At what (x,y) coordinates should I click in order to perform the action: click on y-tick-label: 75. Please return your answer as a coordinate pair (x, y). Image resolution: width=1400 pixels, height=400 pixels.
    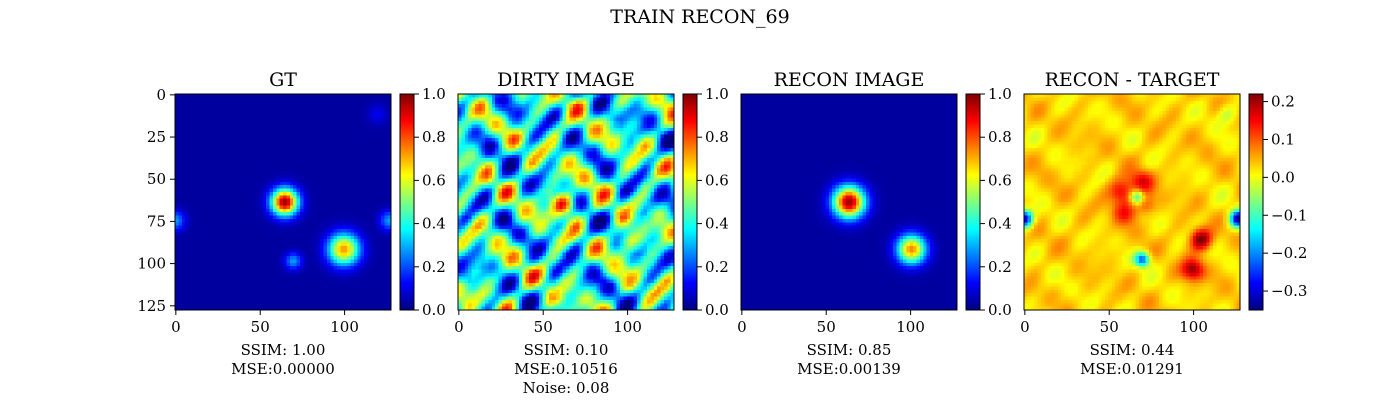
    Looking at the image, I should click on (156, 221).